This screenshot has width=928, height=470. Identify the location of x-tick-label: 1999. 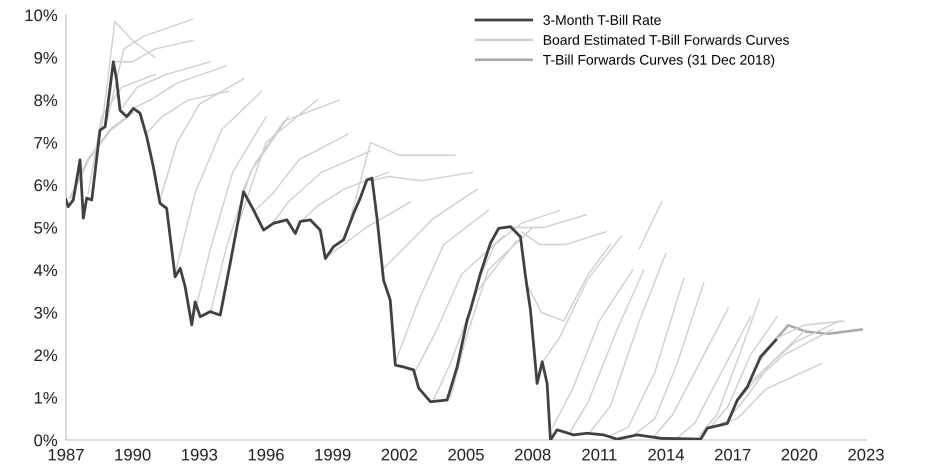
(332, 454).